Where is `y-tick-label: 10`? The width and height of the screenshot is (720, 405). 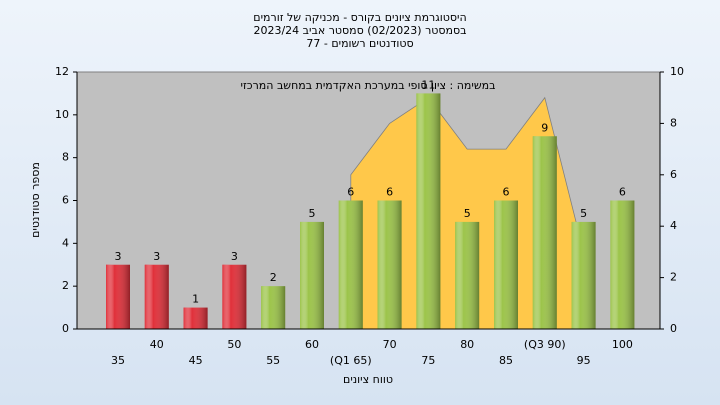 y-tick-label: 10 is located at coordinates (62, 114).